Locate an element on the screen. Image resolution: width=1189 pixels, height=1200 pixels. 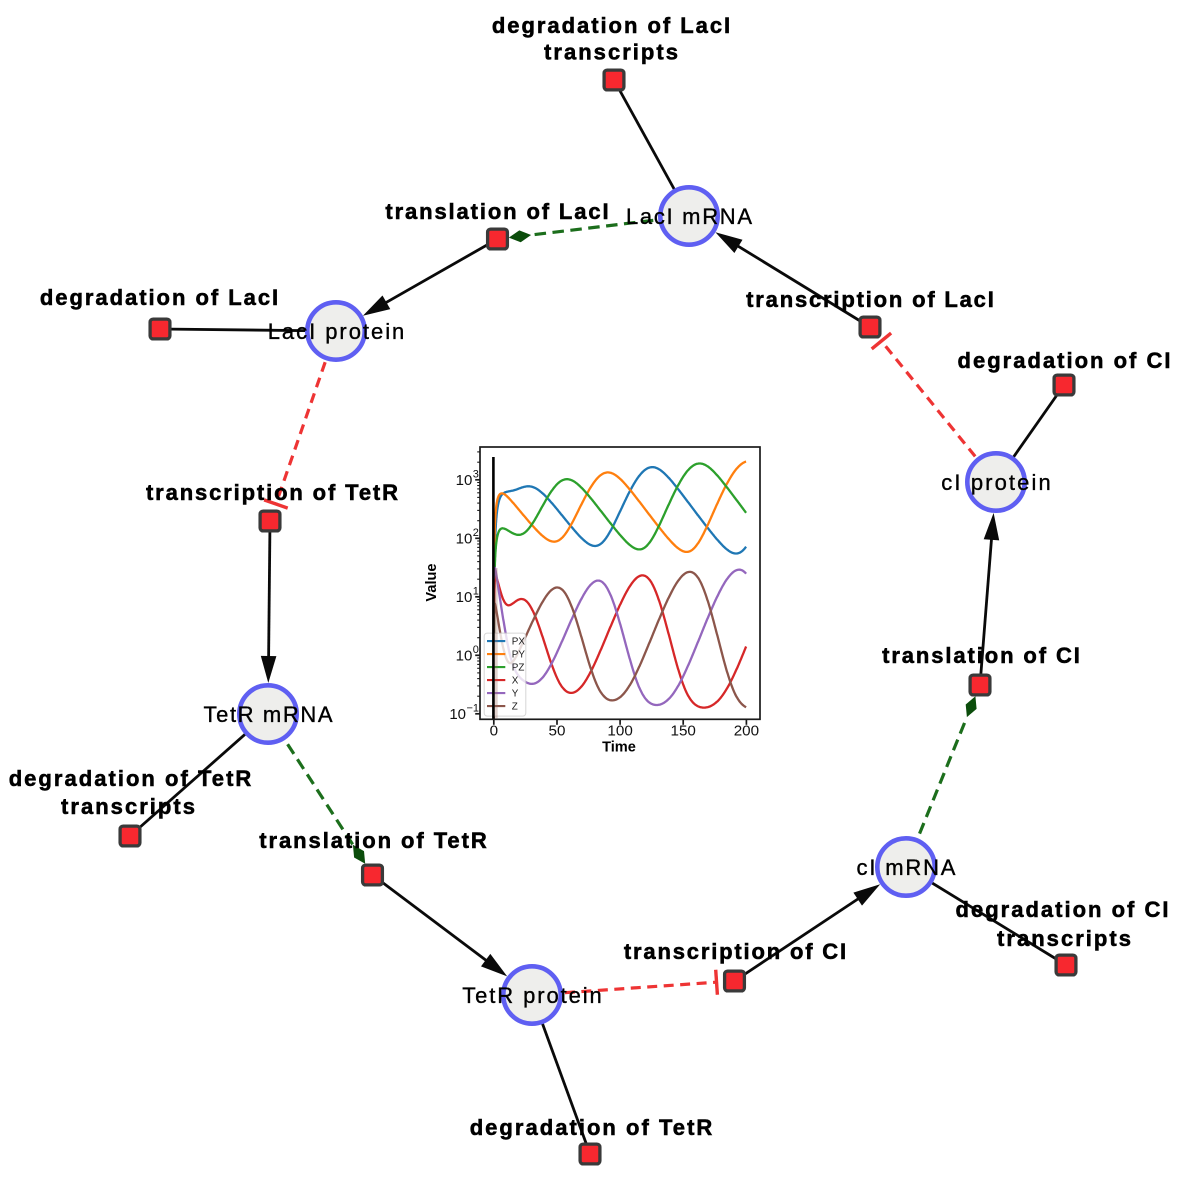
svg-text: 3 is located at coordinates (476, 474).